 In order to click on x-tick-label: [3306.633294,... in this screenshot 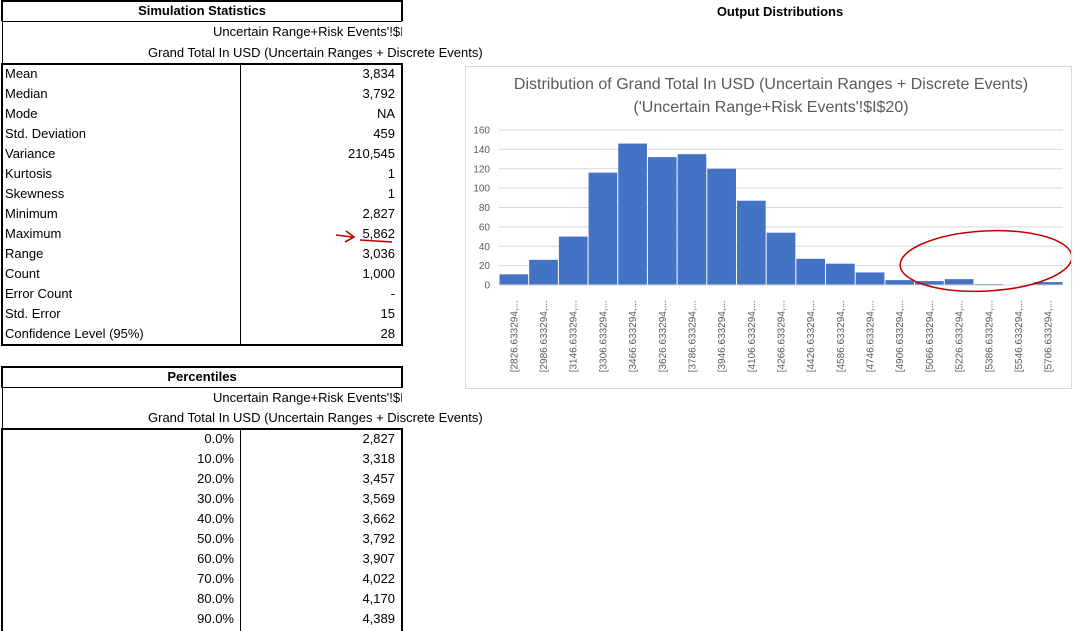, I will do `click(603, 336)`.